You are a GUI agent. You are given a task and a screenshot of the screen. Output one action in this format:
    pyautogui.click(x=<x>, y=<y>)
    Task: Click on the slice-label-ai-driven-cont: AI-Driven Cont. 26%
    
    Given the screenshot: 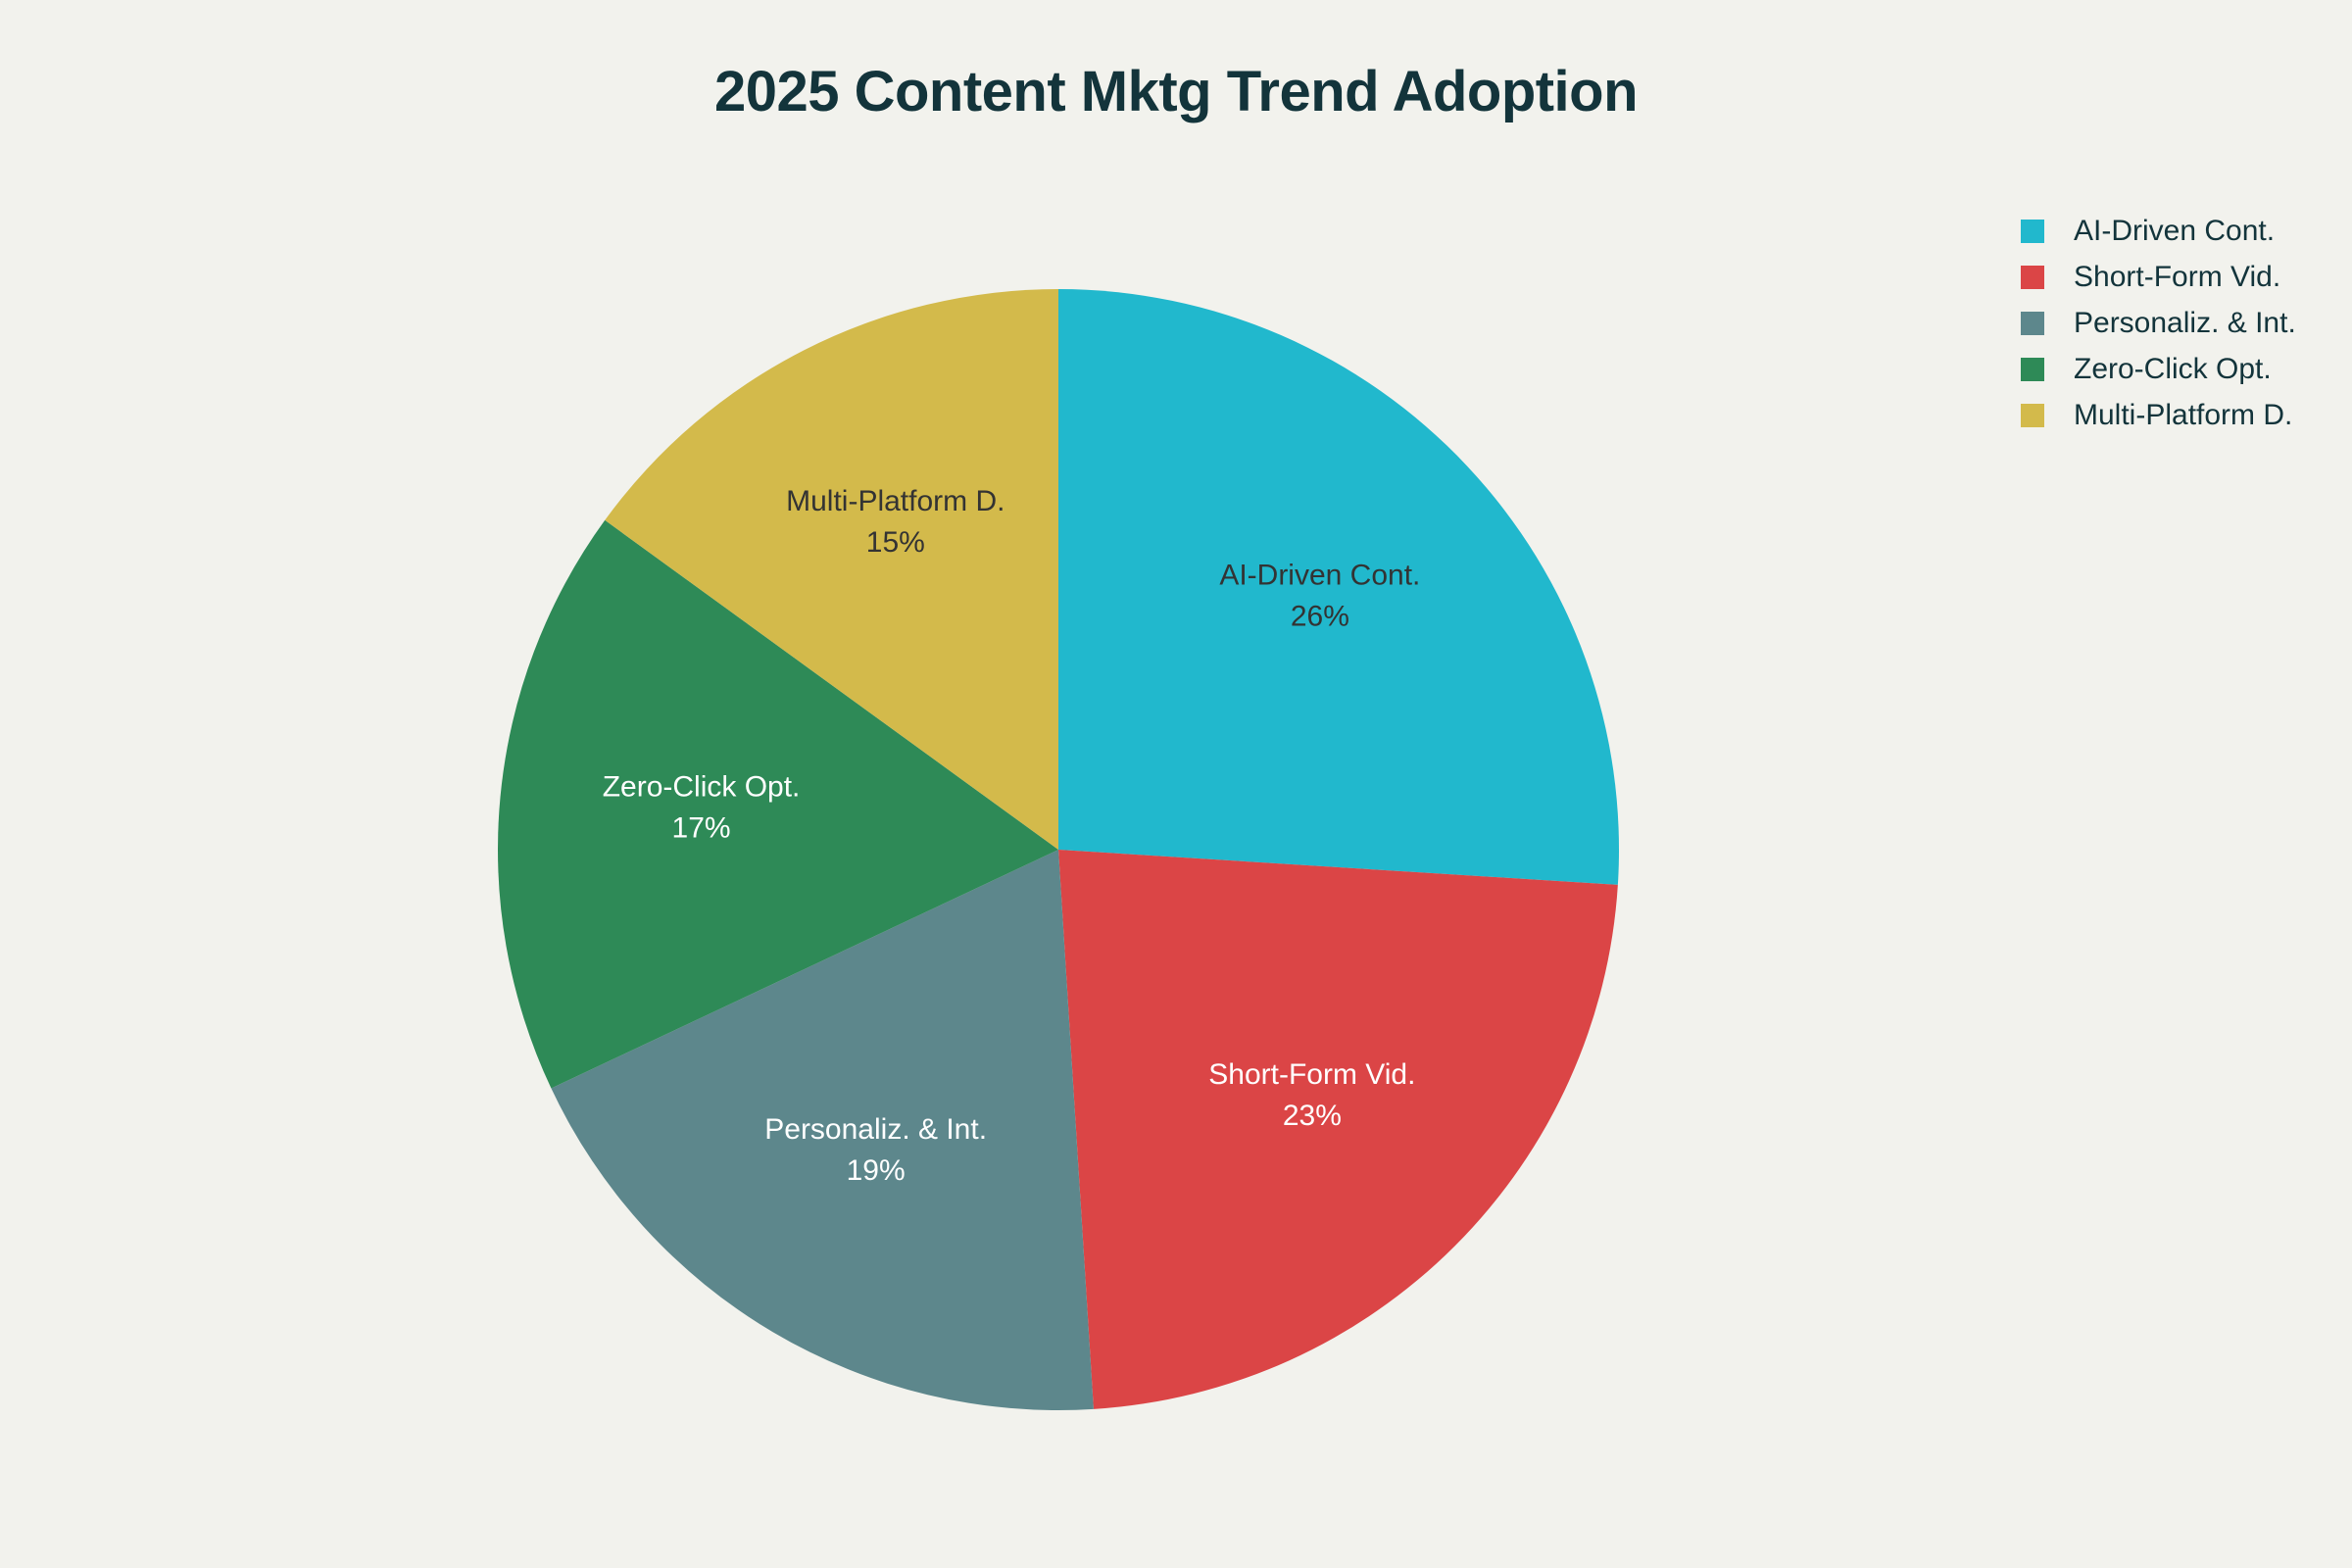 What is the action you would take?
    pyautogui.click(x=1319, y=595)
    